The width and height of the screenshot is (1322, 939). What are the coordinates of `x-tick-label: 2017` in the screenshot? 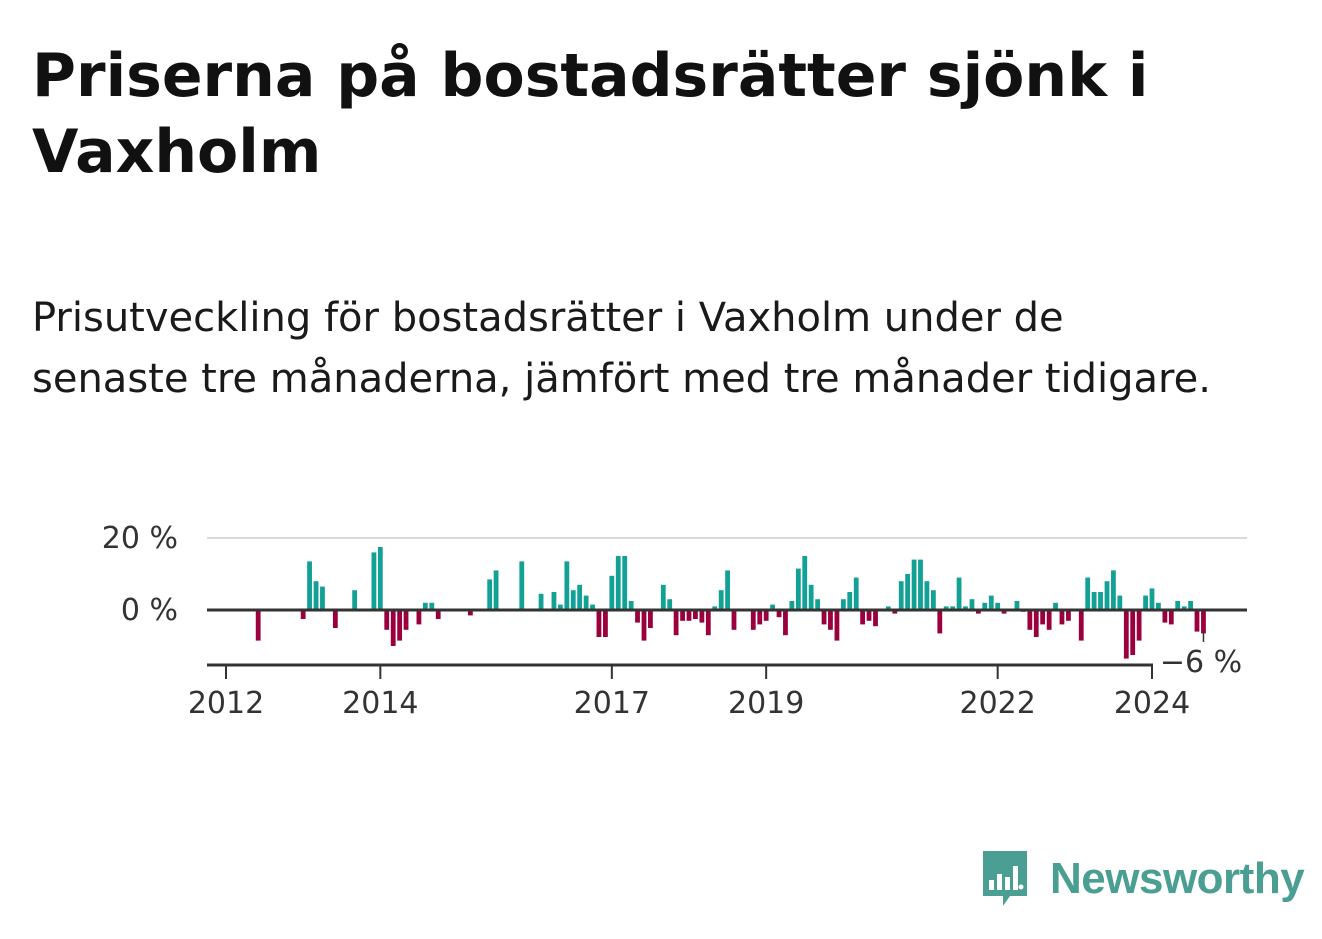 It's located at (612, 703).